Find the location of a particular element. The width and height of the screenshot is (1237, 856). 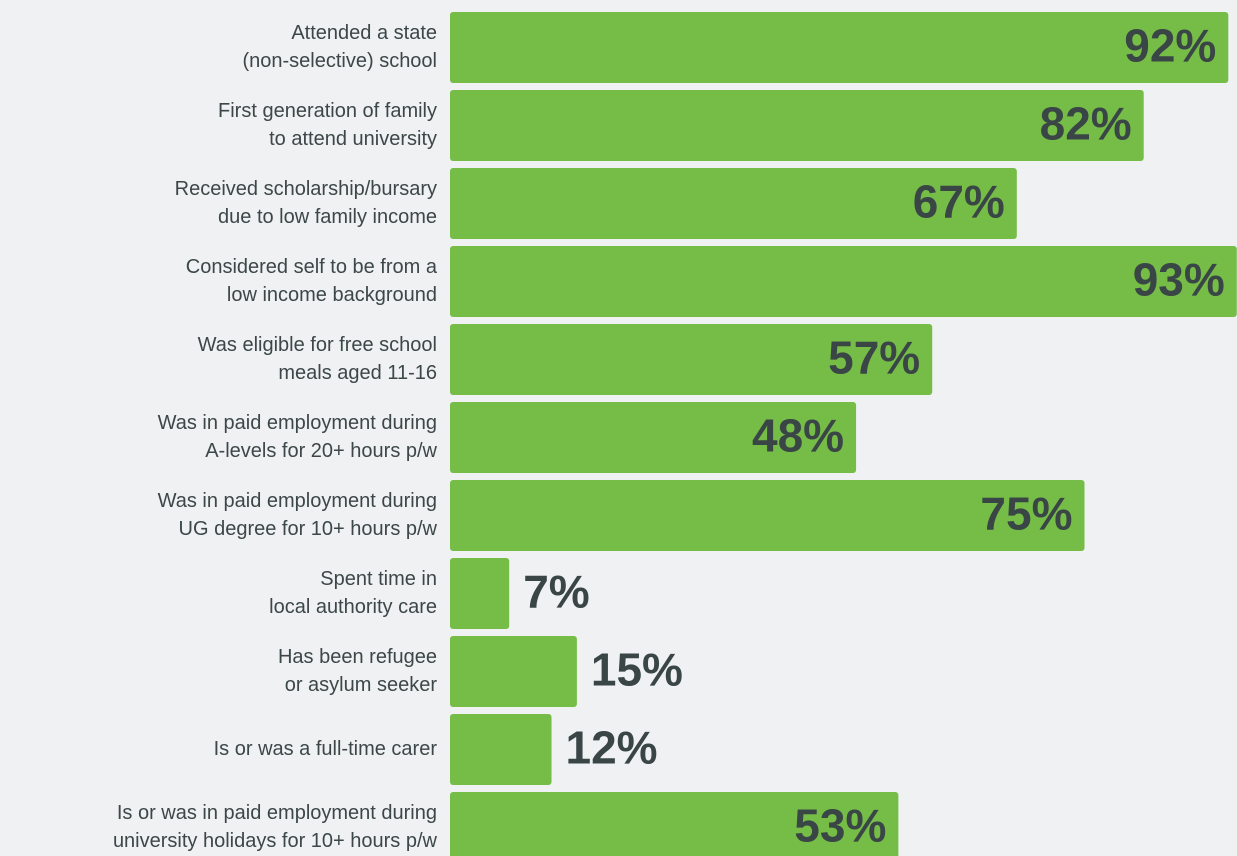

category-label: Is or was a full-time carer is located at coordinates (326, 749).